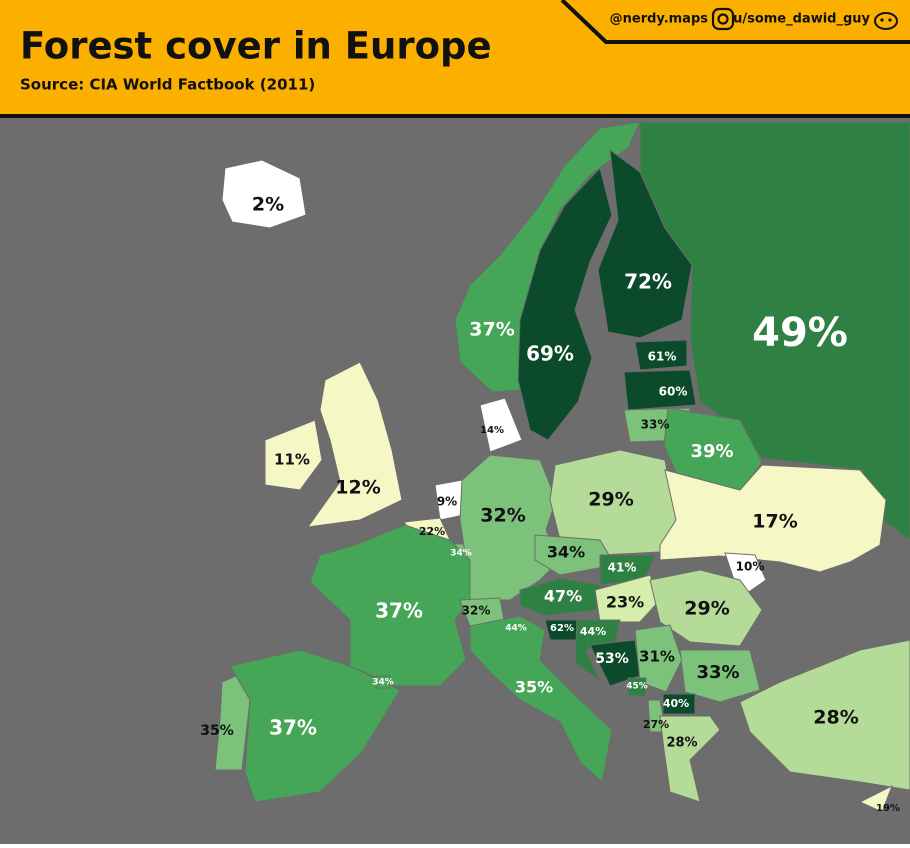  What do you see at coordinates (550, 354) in the screenshot?
I see `forest-label: 69%` at bounding box center [550, 354].